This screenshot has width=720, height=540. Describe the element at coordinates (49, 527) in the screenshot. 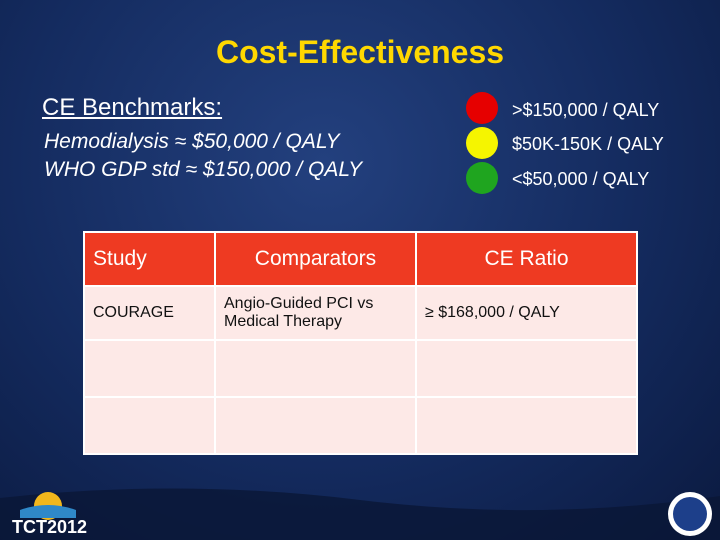

I see `logo-text: TCT2012` at that location.